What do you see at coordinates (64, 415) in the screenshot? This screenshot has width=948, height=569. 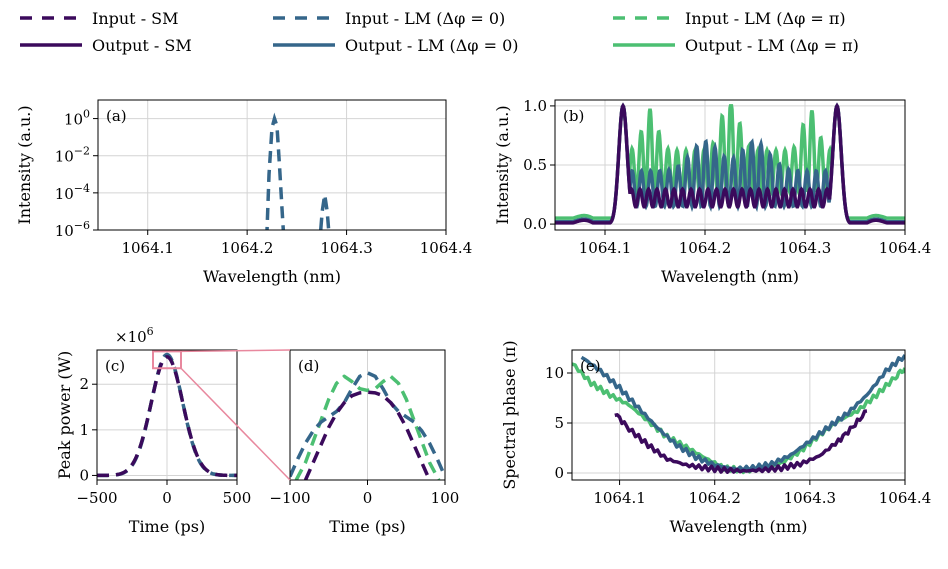 I see `yaxis-label: Peak power (W)` at bounding box center [64, 415].